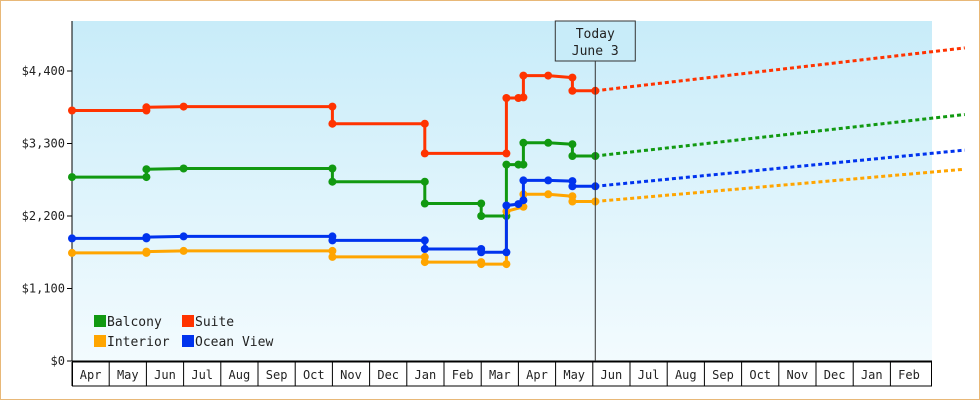 The height and width of the screenshot is (401, 980). What do you see at coordinates (760, 375) in the screenshot?
I see `x-tick-label: Oct` at bounding box center [760, 375].